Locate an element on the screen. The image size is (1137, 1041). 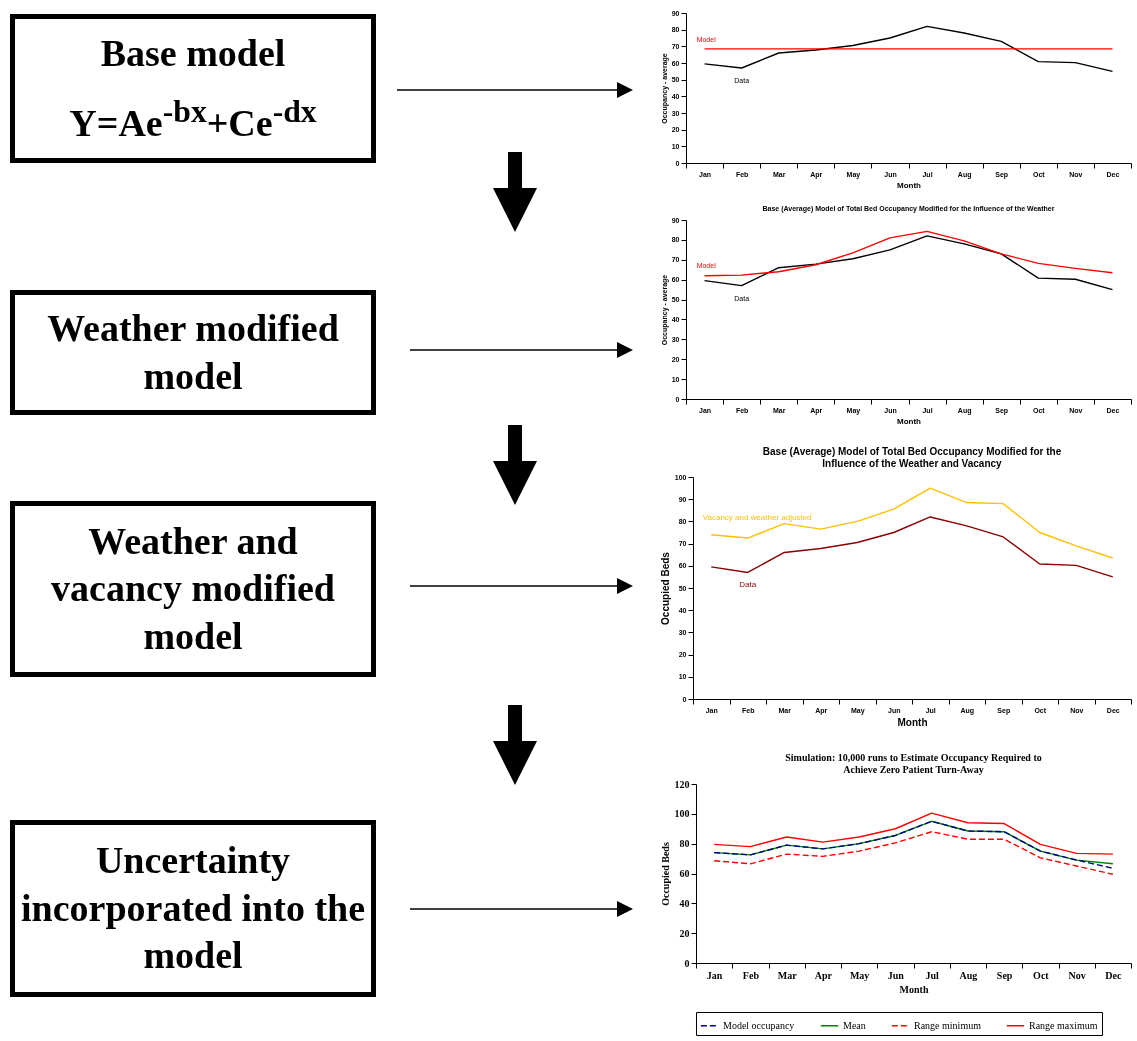
x-tick-label: Apr is located at coordinates (823, 975).